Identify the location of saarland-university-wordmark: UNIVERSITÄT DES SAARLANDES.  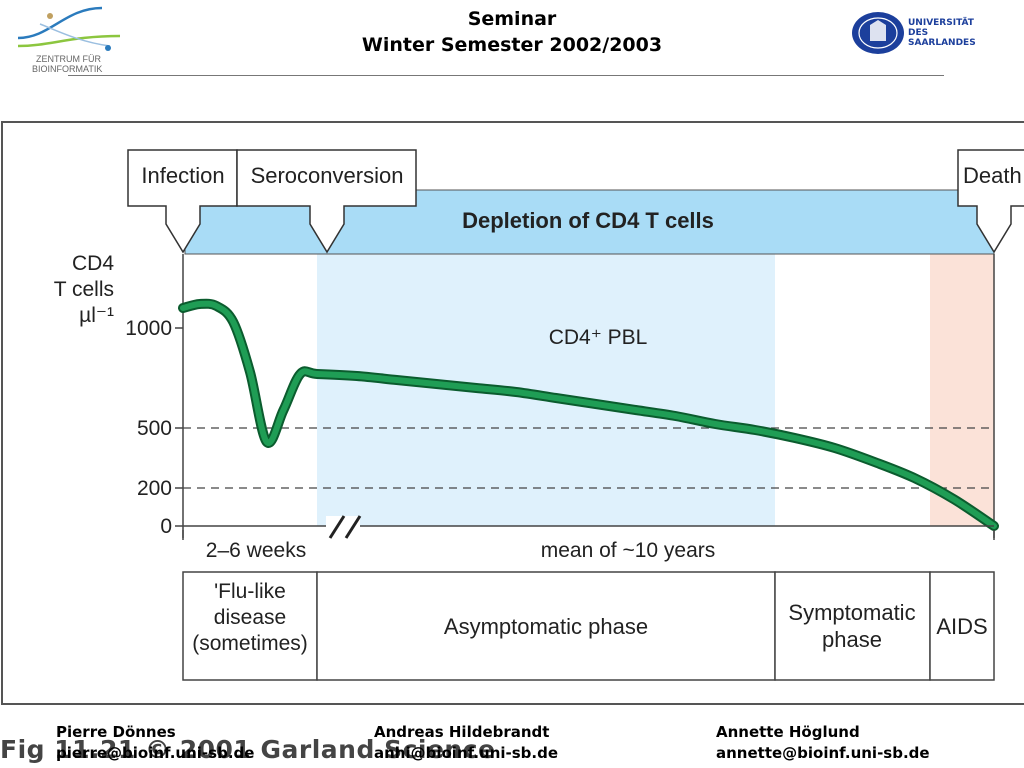
(942, 33).